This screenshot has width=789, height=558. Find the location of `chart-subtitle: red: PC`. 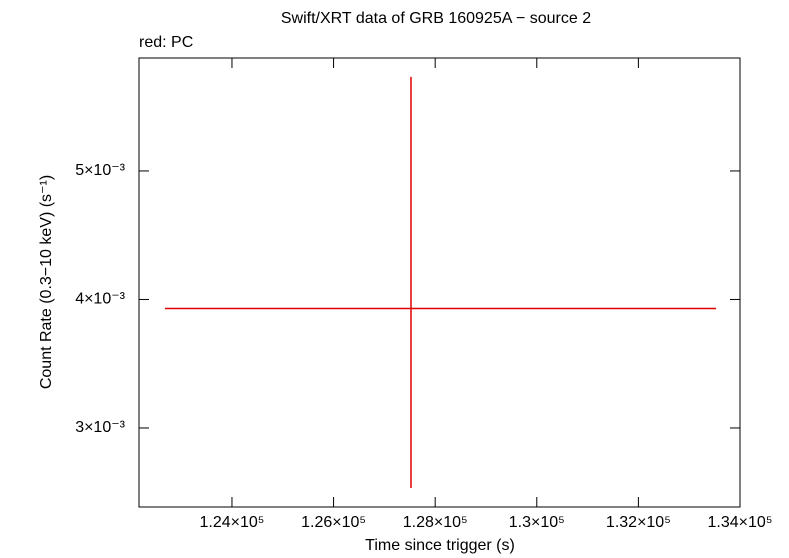

chart-subtitle: red: PC is located at coordinates (166, 42).